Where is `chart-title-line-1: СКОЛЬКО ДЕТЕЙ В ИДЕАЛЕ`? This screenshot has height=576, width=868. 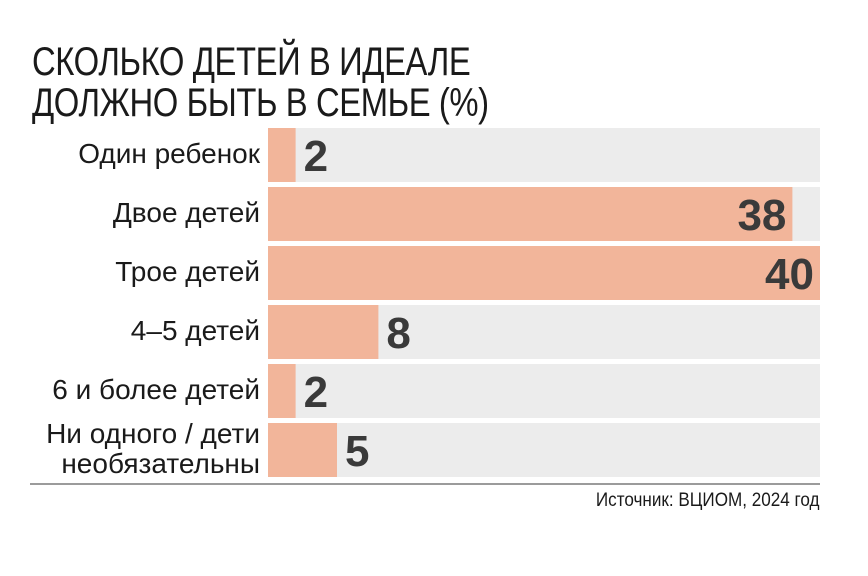 chart-title-line-1: СКОЛЬКО ДЕТЕЙ В ИДЕАЛЕ is located at coordinates (251, 62).